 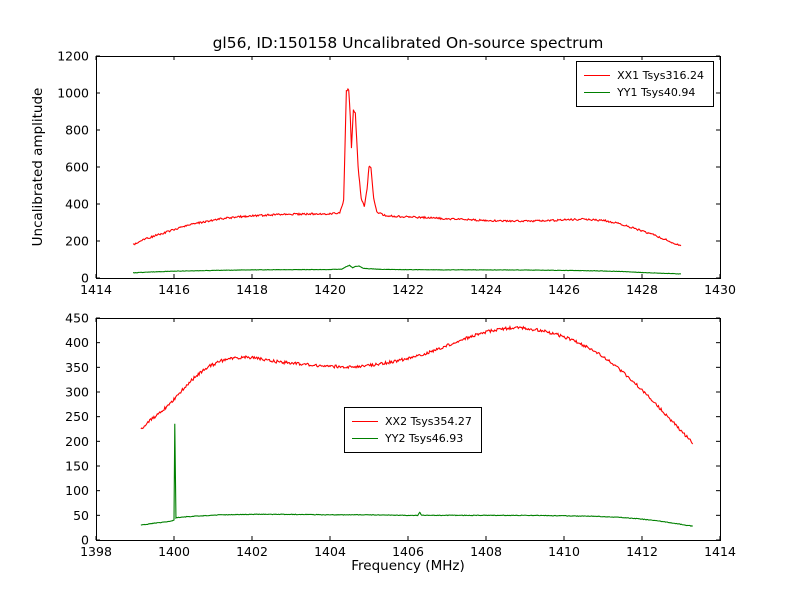 I want to click on y-tick-label: 50, so click(x=81, y=515).